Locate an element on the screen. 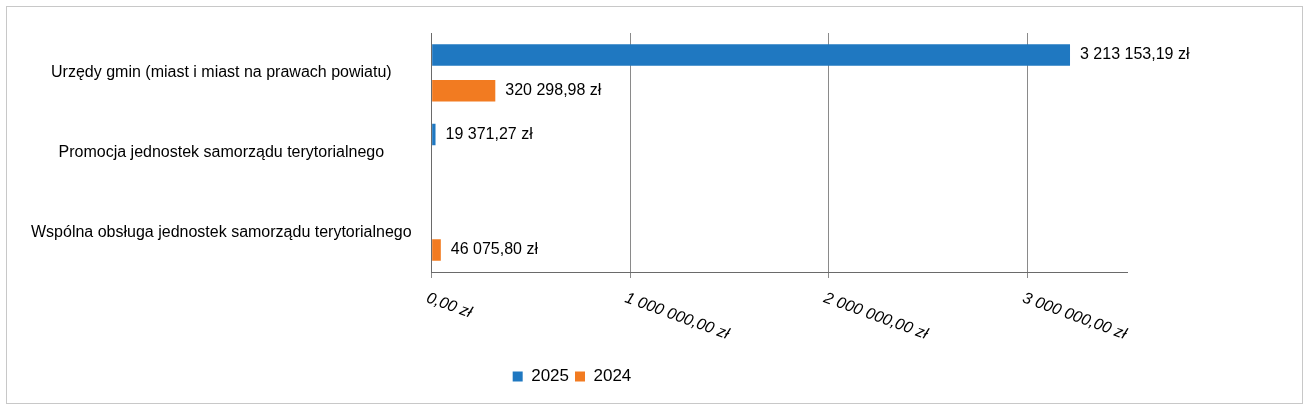 This screenshot has height=412, width=1311. x-tick-label: 0,00 zł is located at coordinates (449, 304).